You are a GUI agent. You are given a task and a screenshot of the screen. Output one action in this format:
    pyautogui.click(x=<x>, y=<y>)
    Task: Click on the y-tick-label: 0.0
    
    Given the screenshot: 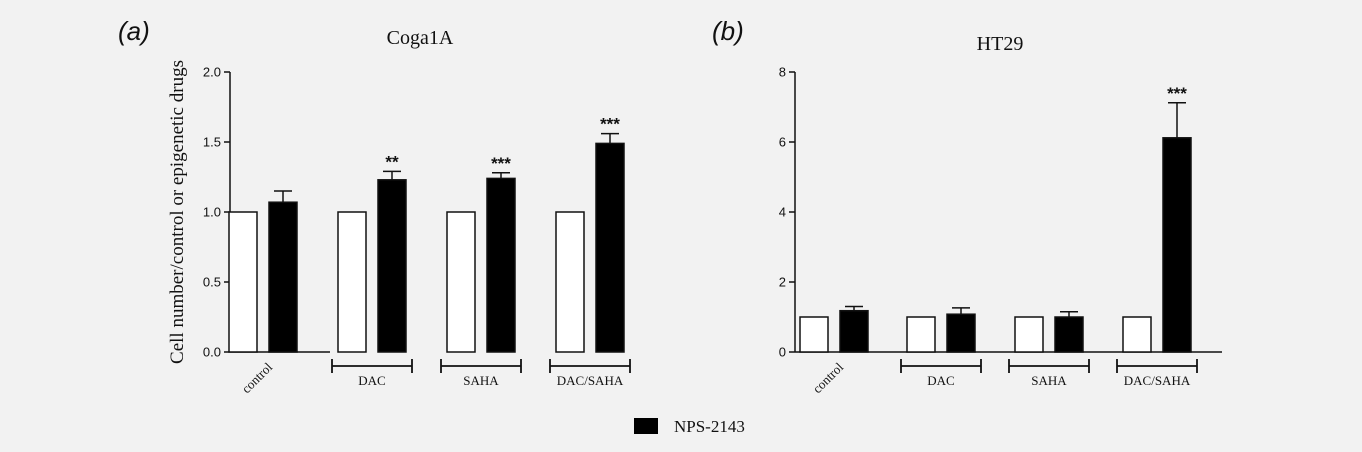 What is the action you would take?
    pyautogui.click(x=212, y=352)
    